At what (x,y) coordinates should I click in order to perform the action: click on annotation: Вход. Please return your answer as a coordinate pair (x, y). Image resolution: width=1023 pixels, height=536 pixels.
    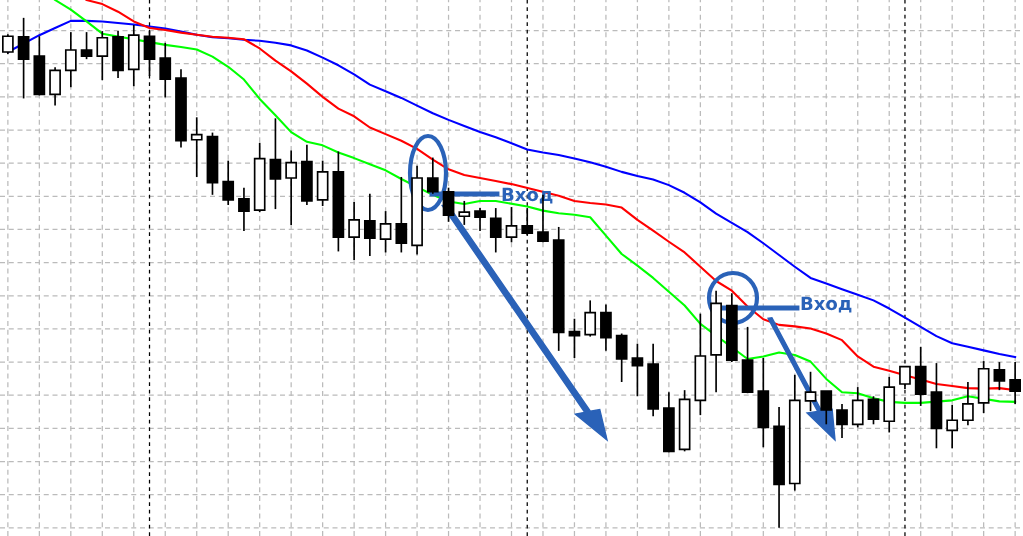
    Looking at the image, I should click on (826, 304).